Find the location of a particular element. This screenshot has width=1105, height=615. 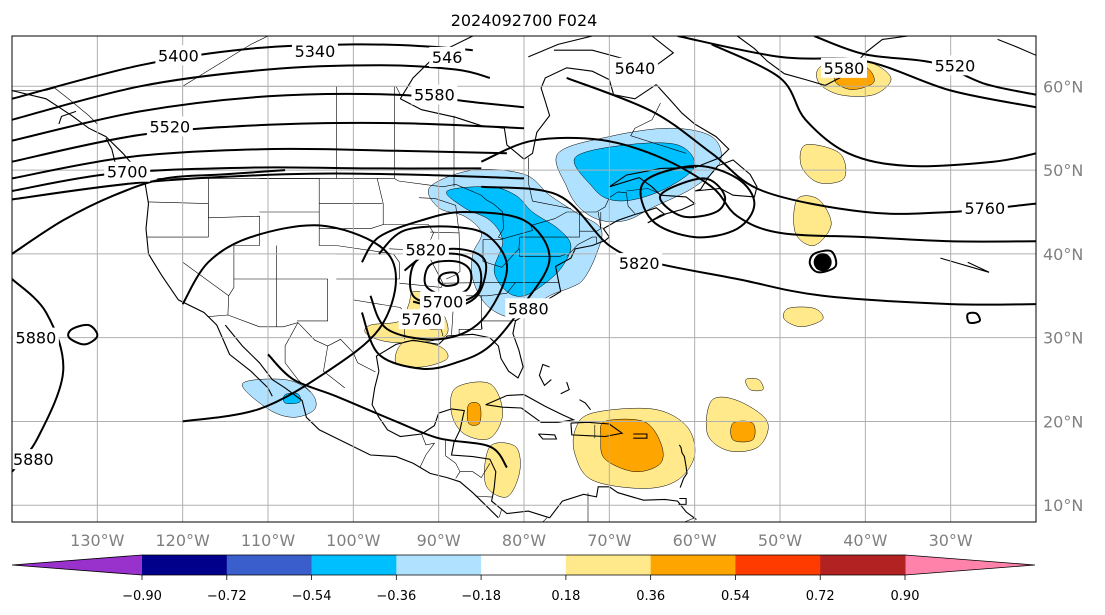

contour-label: 5580 is located at coordinates (844, 68).